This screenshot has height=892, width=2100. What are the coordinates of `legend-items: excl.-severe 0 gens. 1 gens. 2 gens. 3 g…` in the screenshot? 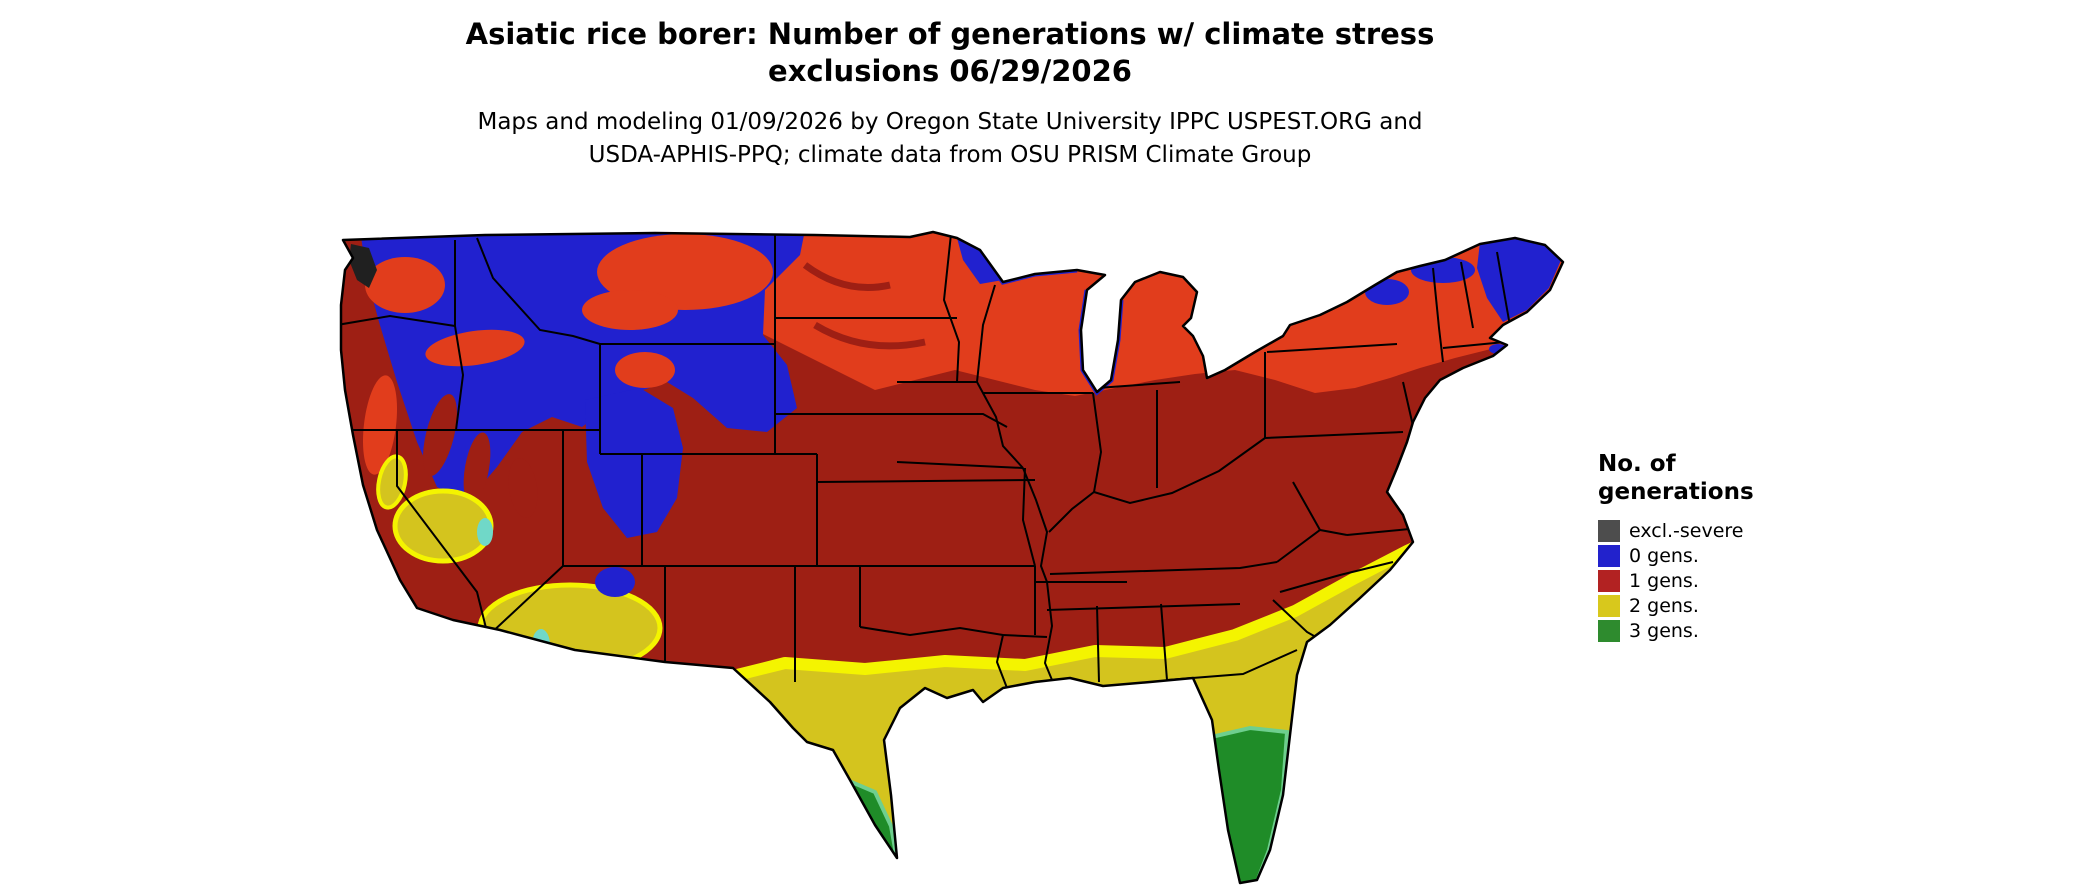 It's located at (1713, 580).